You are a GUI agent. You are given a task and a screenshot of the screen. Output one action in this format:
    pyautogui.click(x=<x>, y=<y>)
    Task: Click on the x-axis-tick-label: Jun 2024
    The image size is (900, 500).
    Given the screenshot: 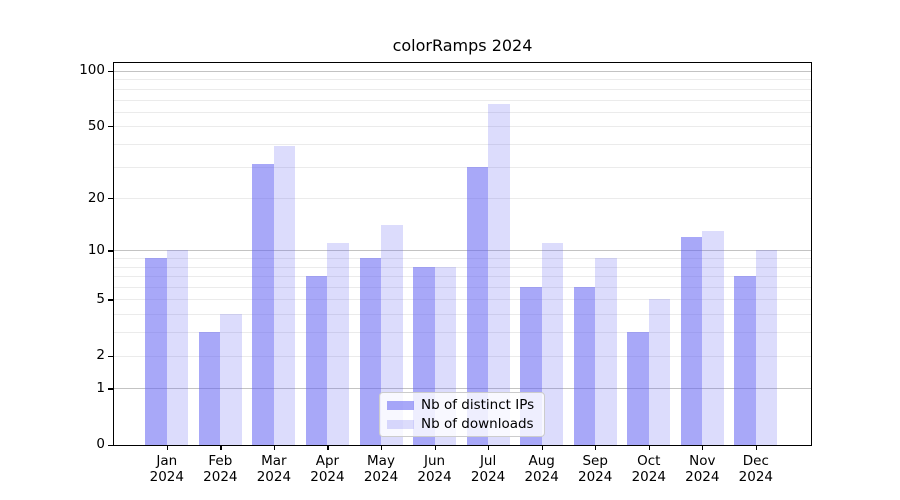 What is the action you would take?
    pyautogui.click(x=434, y=469)
    